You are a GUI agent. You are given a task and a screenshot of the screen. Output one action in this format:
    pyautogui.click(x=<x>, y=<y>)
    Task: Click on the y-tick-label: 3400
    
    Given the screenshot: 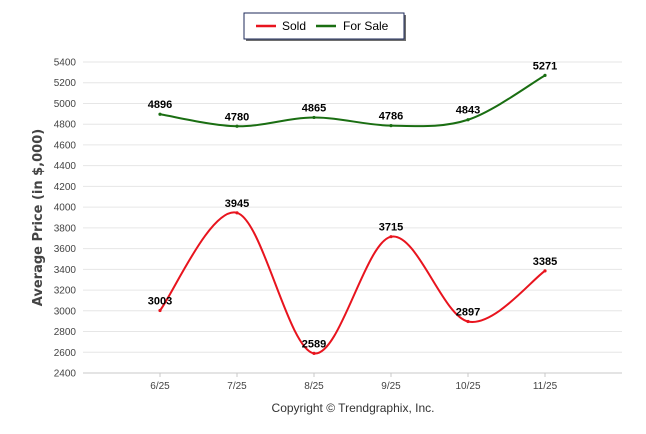 What is the action you would take?
    pyautogui.click(x=65, y=270)
    